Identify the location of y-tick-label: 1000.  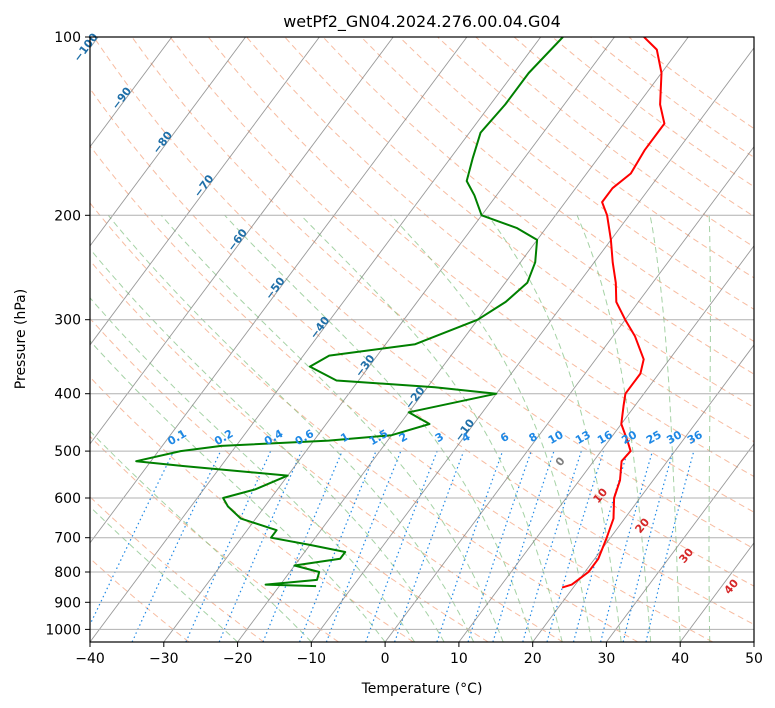
(63, 630).